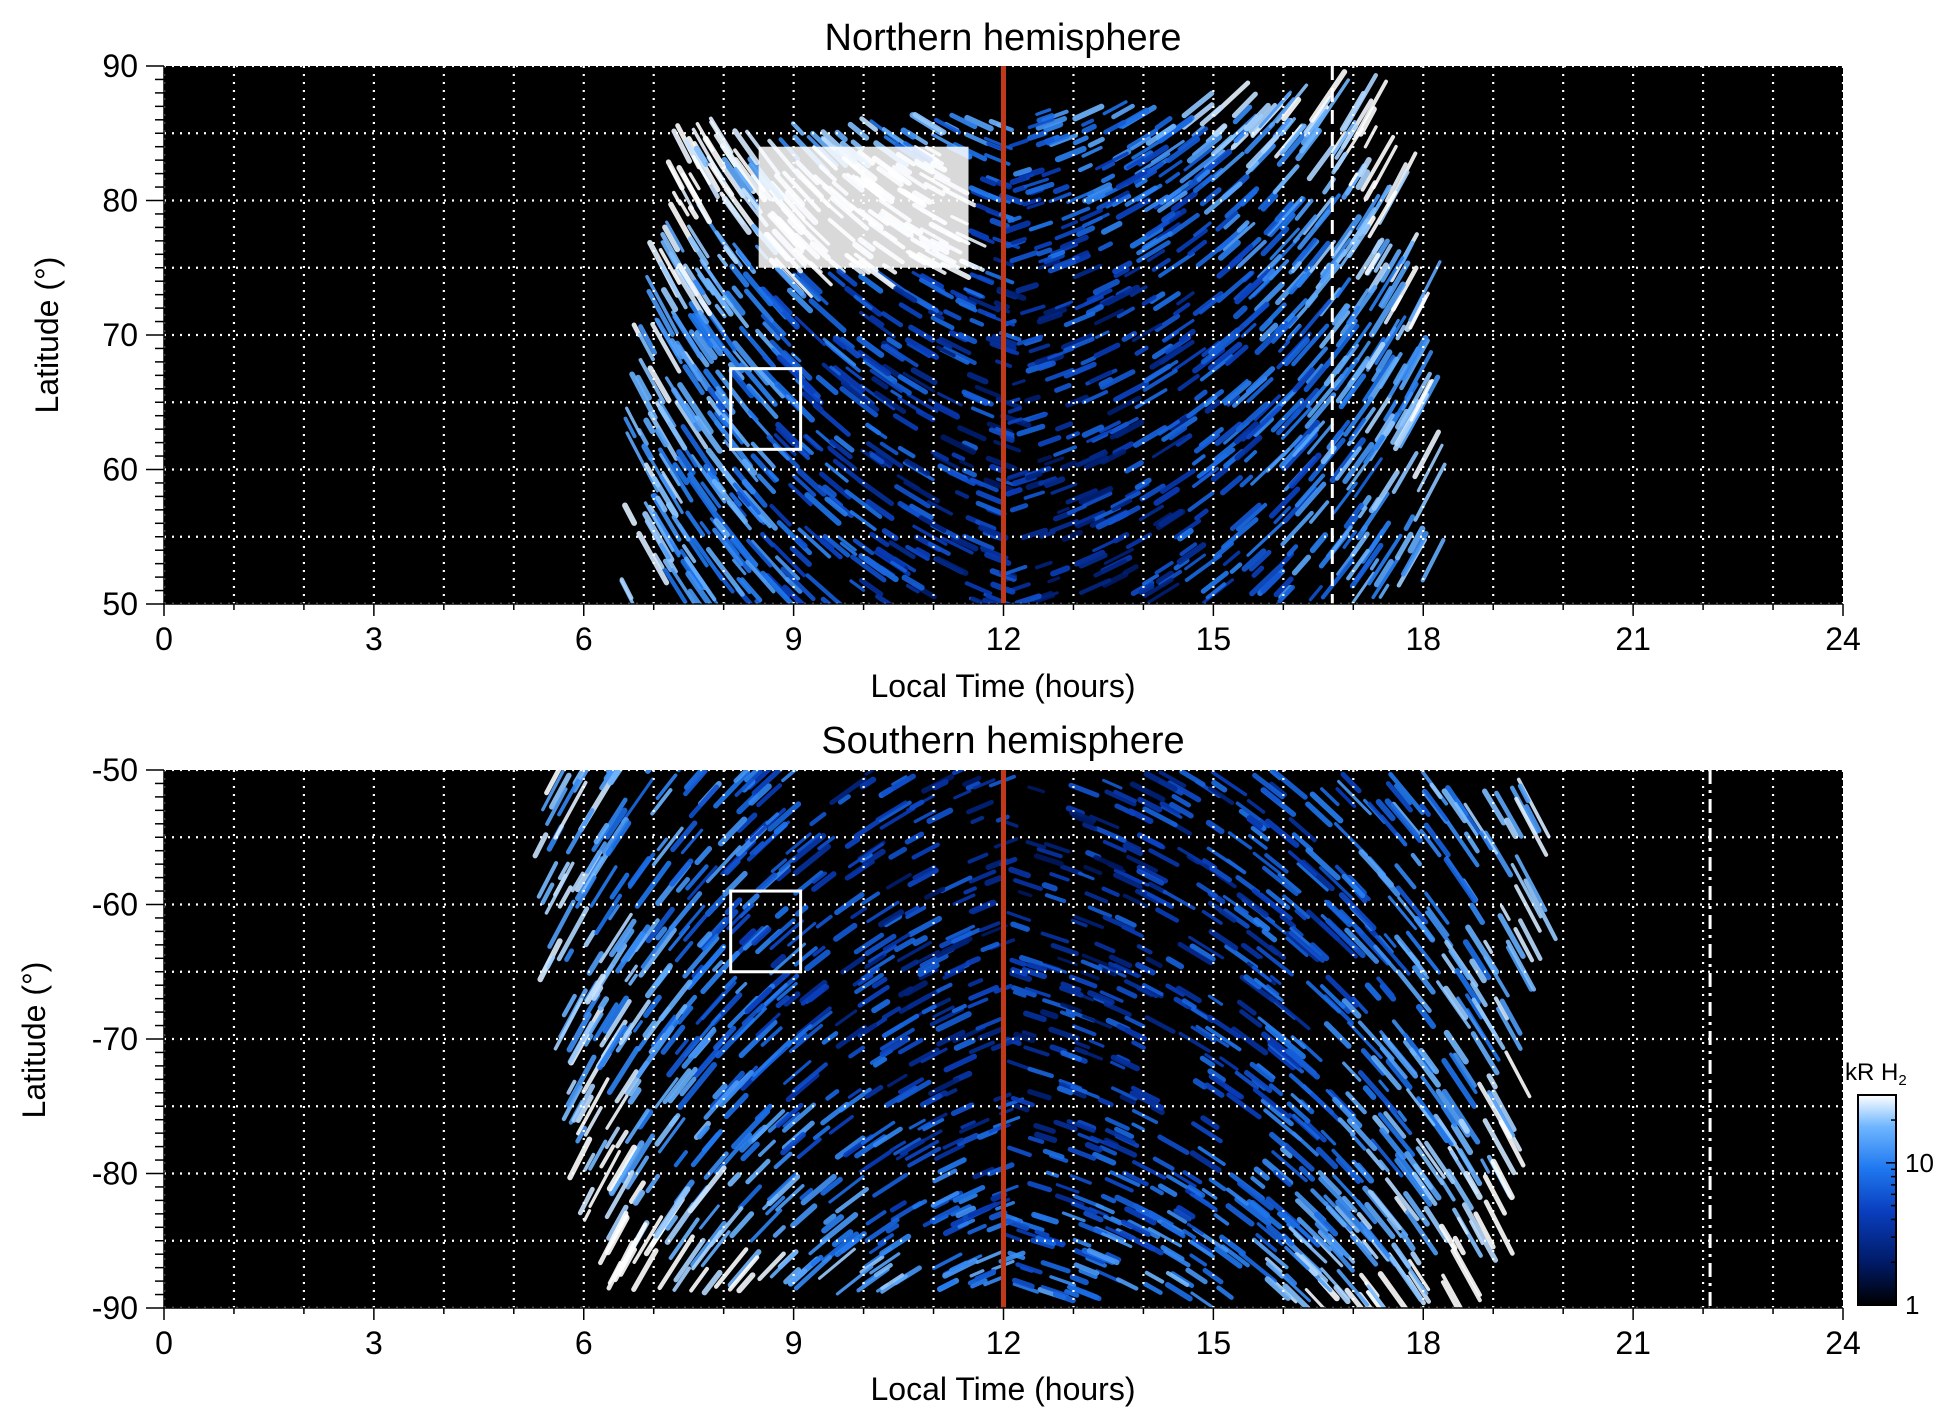  Describe the element at coordinates (115, 905) in the screenshot. I see `y-tick-label: -60` at that location.